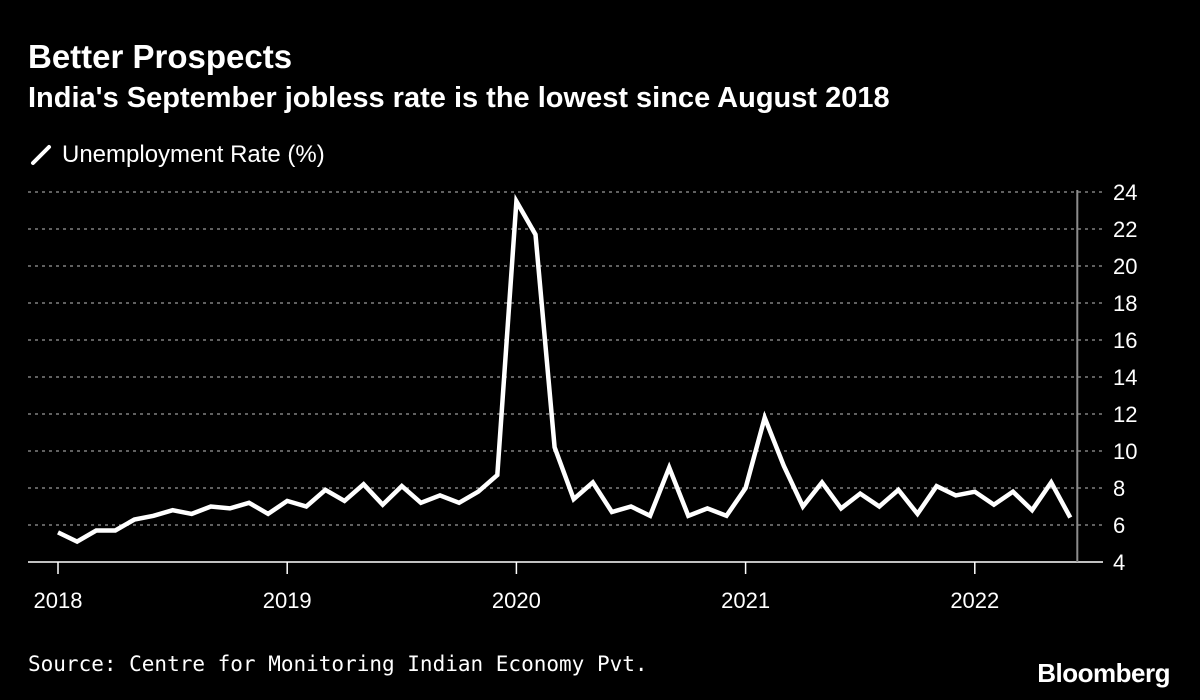 This screenshot has height=700, width=1200. I want to click on legend: Unemployment Rate (%), so click(177, 155).